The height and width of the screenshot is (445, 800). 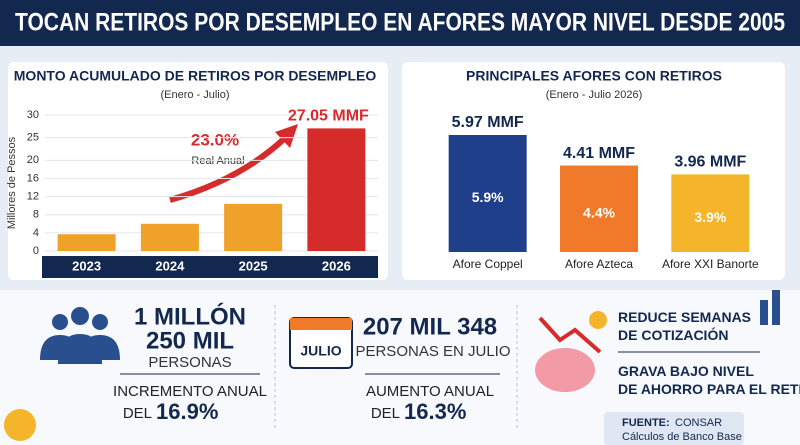 I want to click on inner-label: 3.9%, so click(x=710, y=217).